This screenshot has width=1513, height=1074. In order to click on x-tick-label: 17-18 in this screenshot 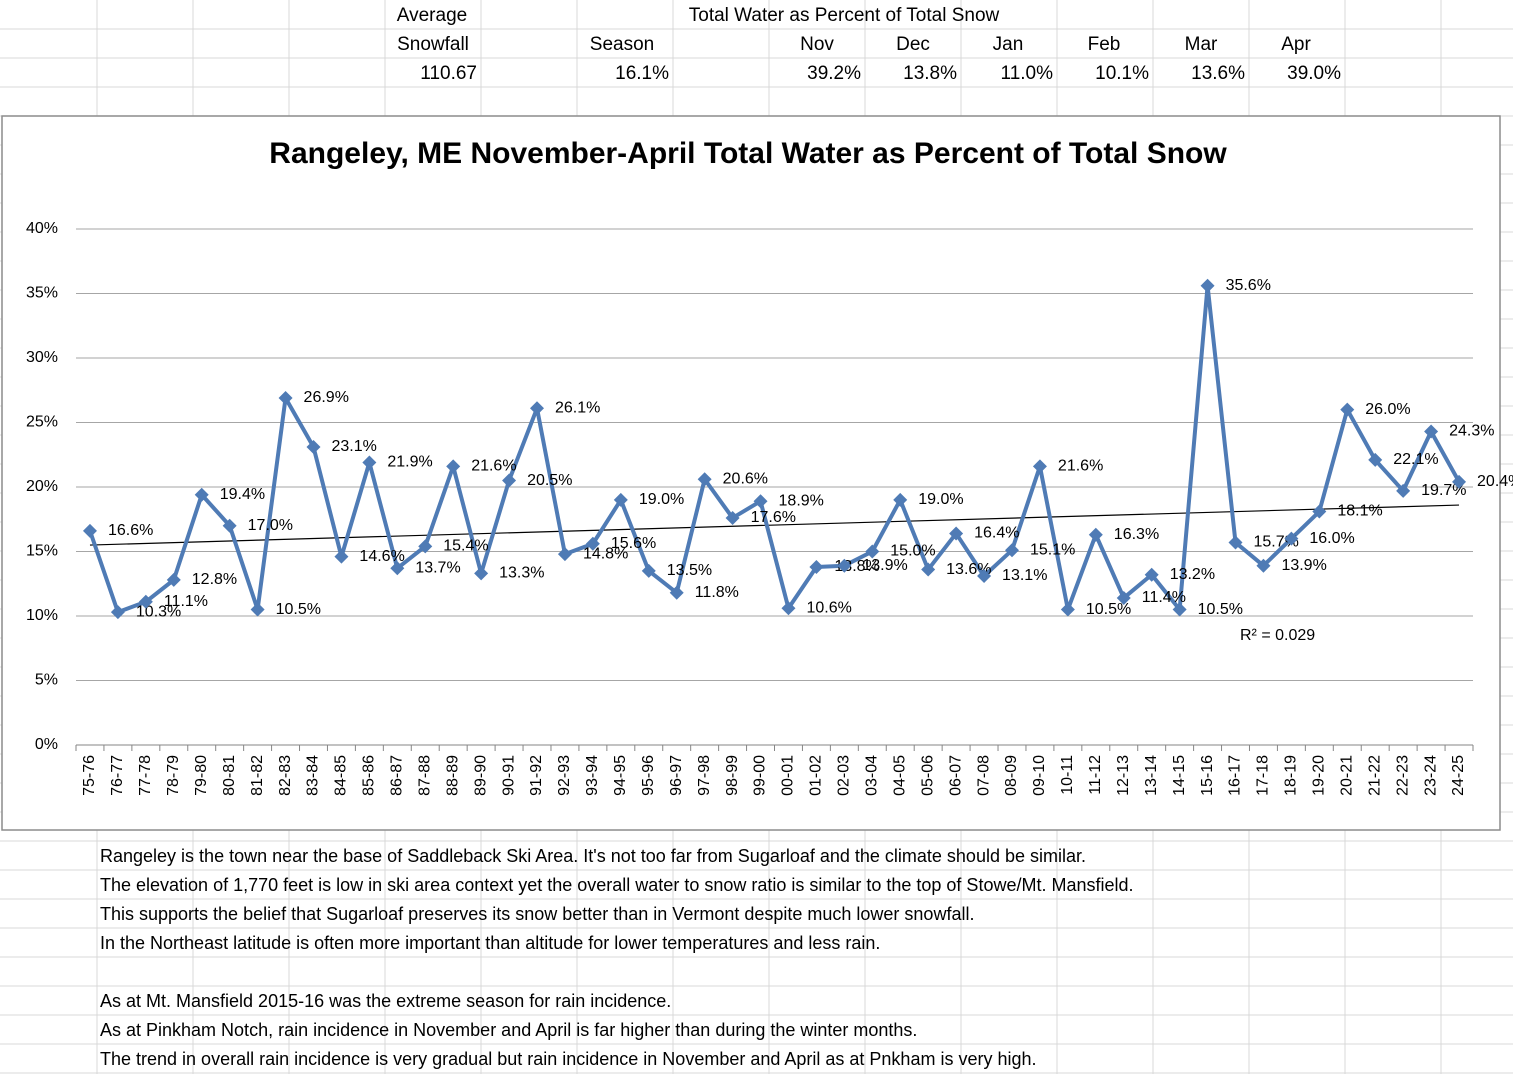, I will do `click(1263, 775)`.